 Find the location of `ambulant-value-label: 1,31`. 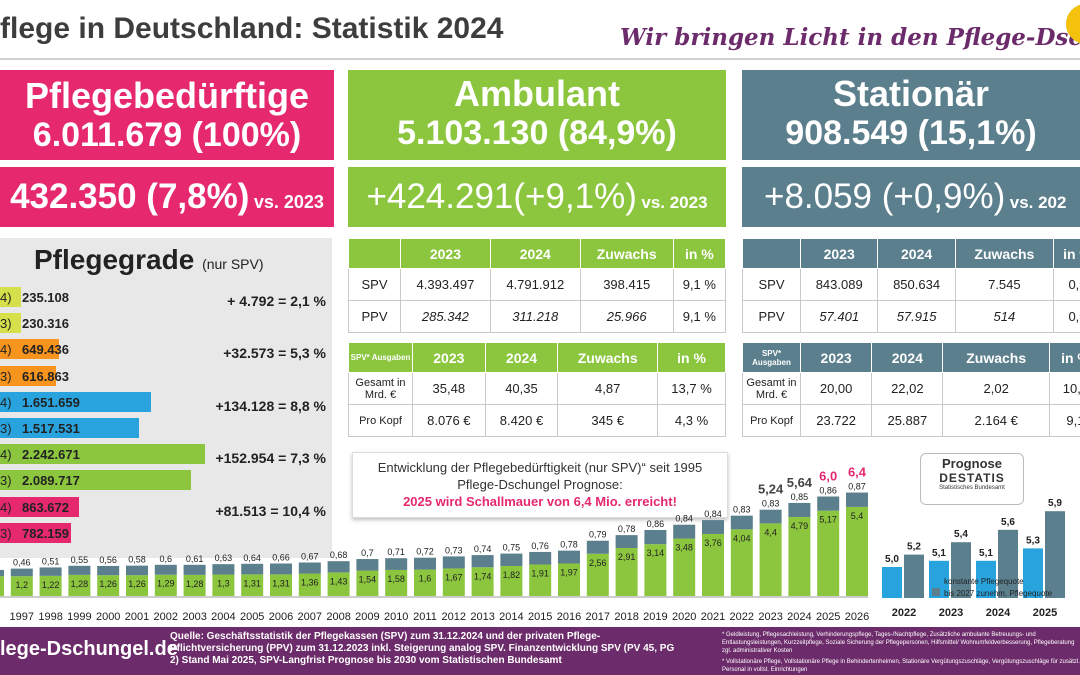

ambulant-value-label: 1,31 is located at coordinates (281, 583).